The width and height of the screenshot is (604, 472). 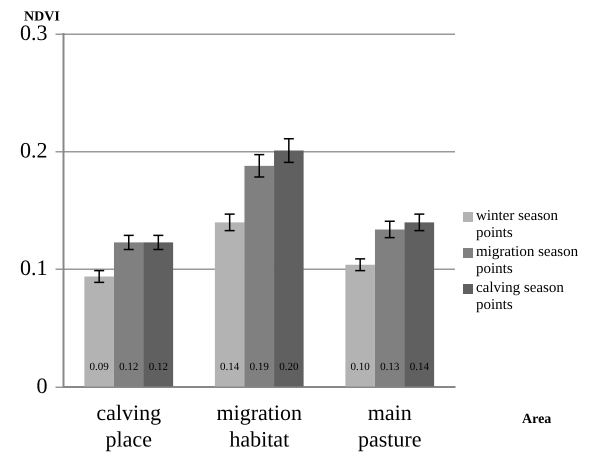 What do you see at coordinates (537, 419) in the screenshot?
I see `x-axis-title: Area` at bounding box center [537, 419].